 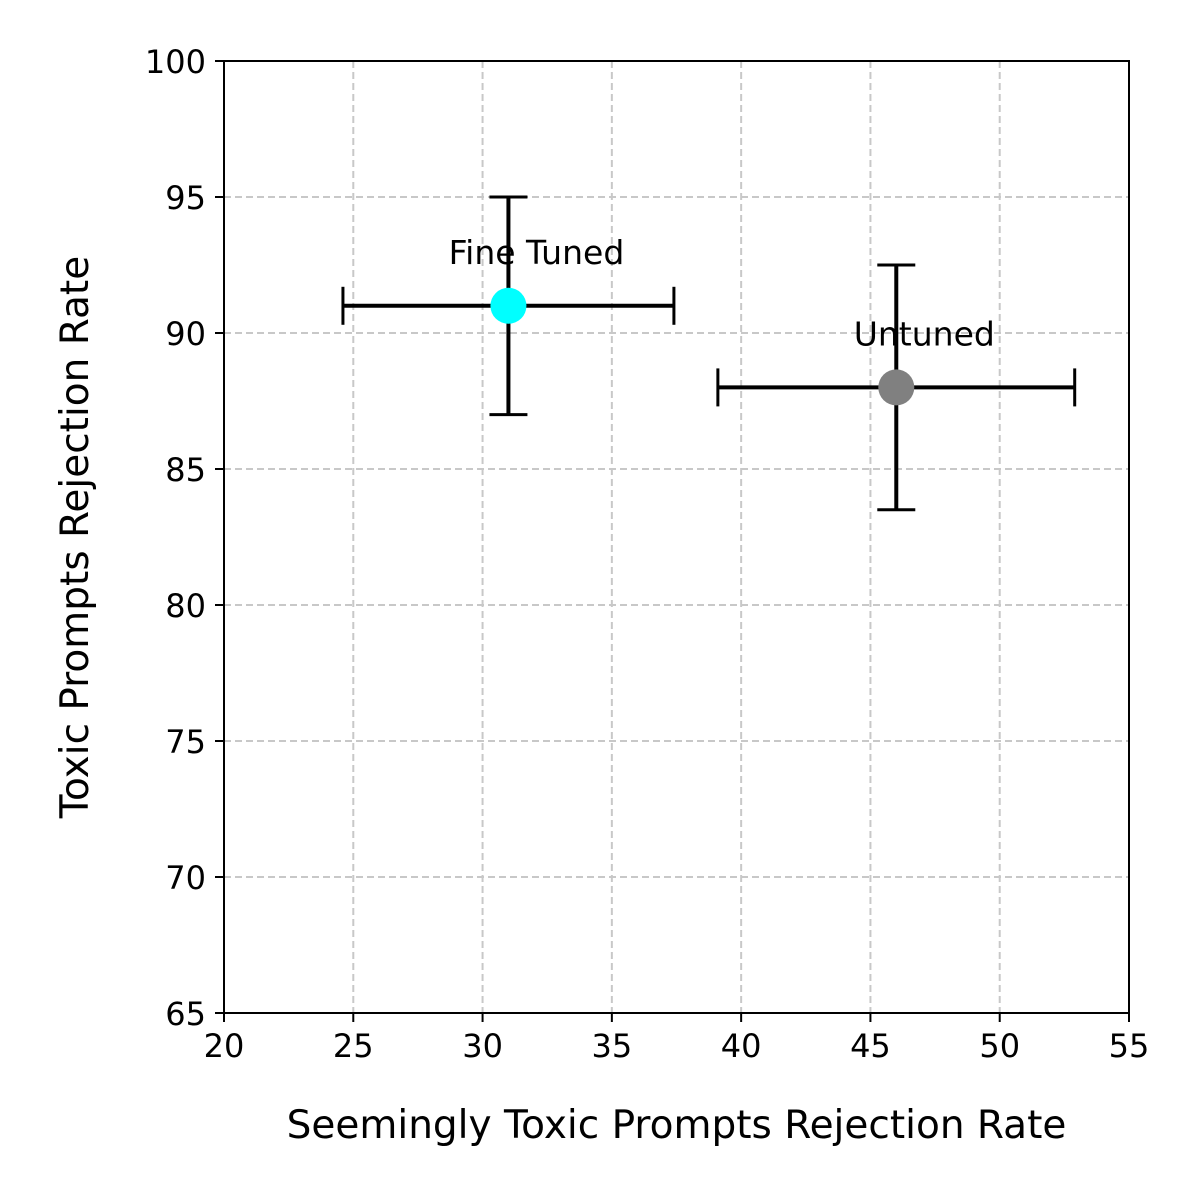 I want to click on x-axis-label: Seemingly Toxic Prompts Rejection Rate, so click(x=677, y=1125).